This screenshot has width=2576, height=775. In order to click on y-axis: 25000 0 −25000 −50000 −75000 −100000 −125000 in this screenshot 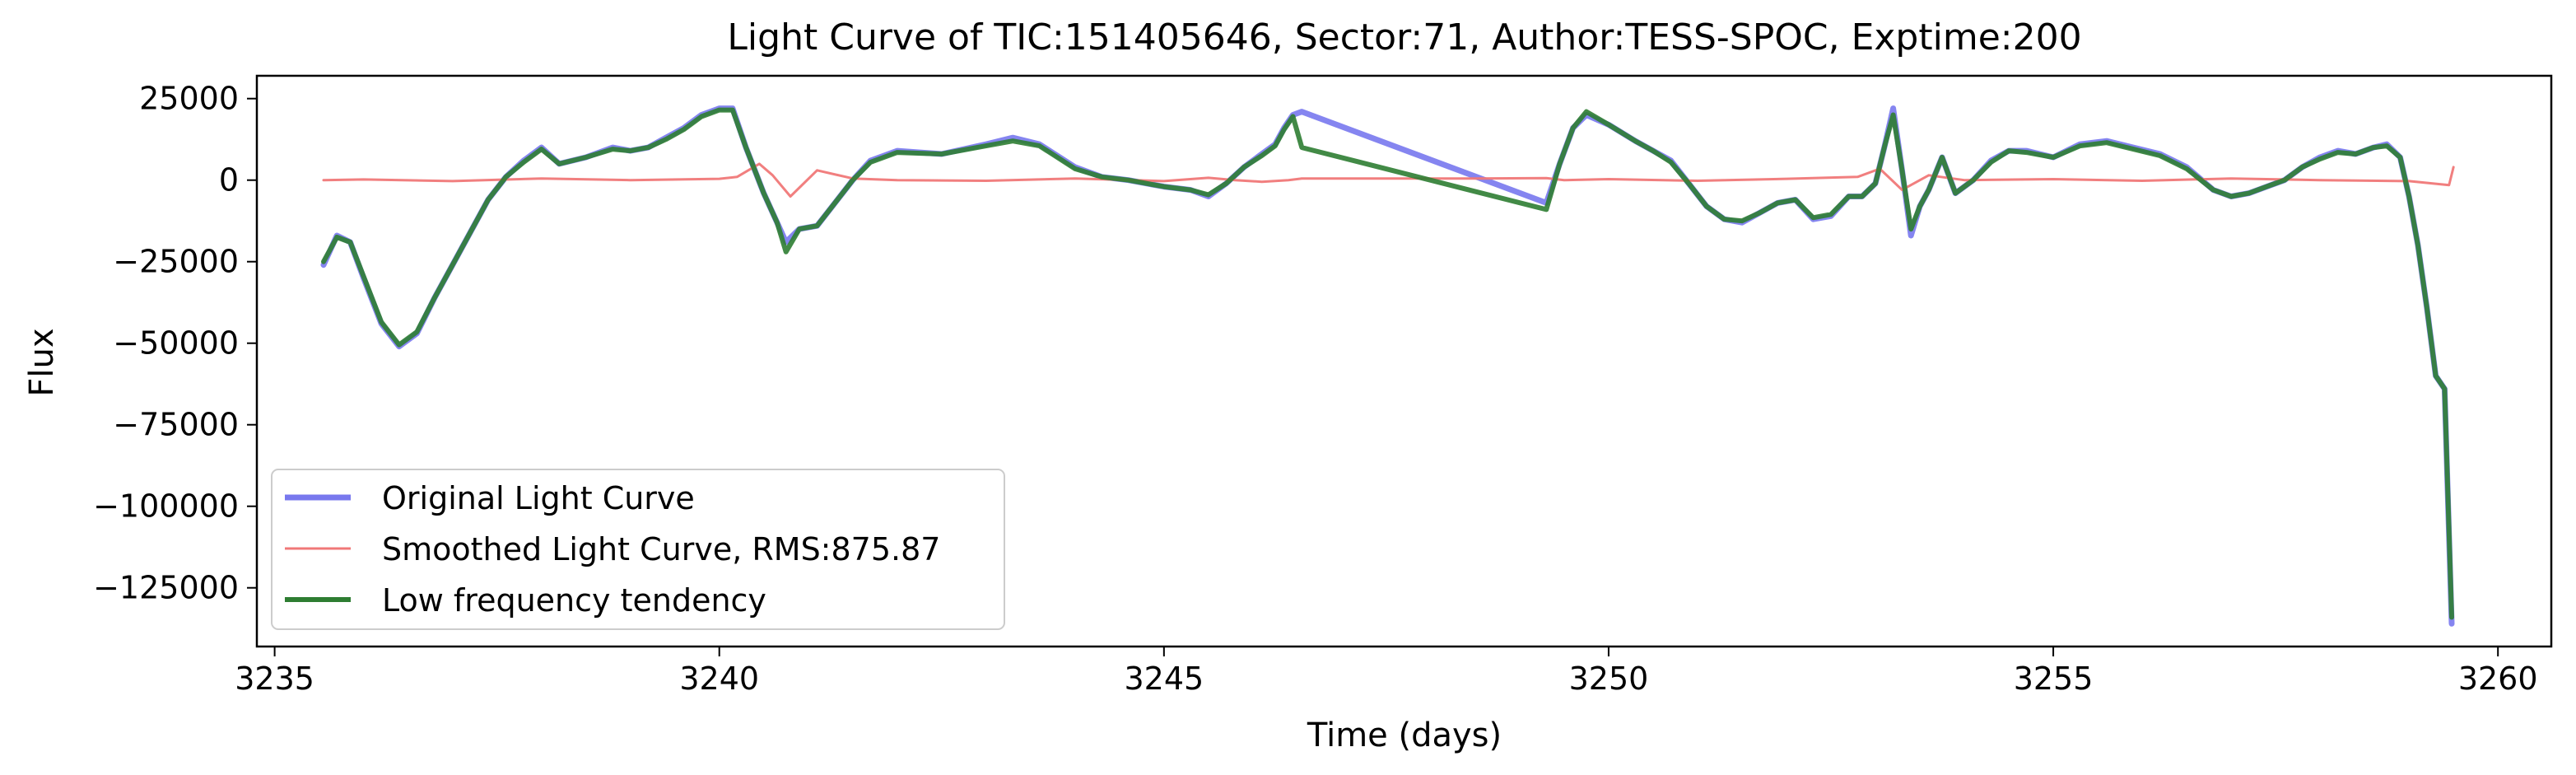, I will do `click(175, 343)`.